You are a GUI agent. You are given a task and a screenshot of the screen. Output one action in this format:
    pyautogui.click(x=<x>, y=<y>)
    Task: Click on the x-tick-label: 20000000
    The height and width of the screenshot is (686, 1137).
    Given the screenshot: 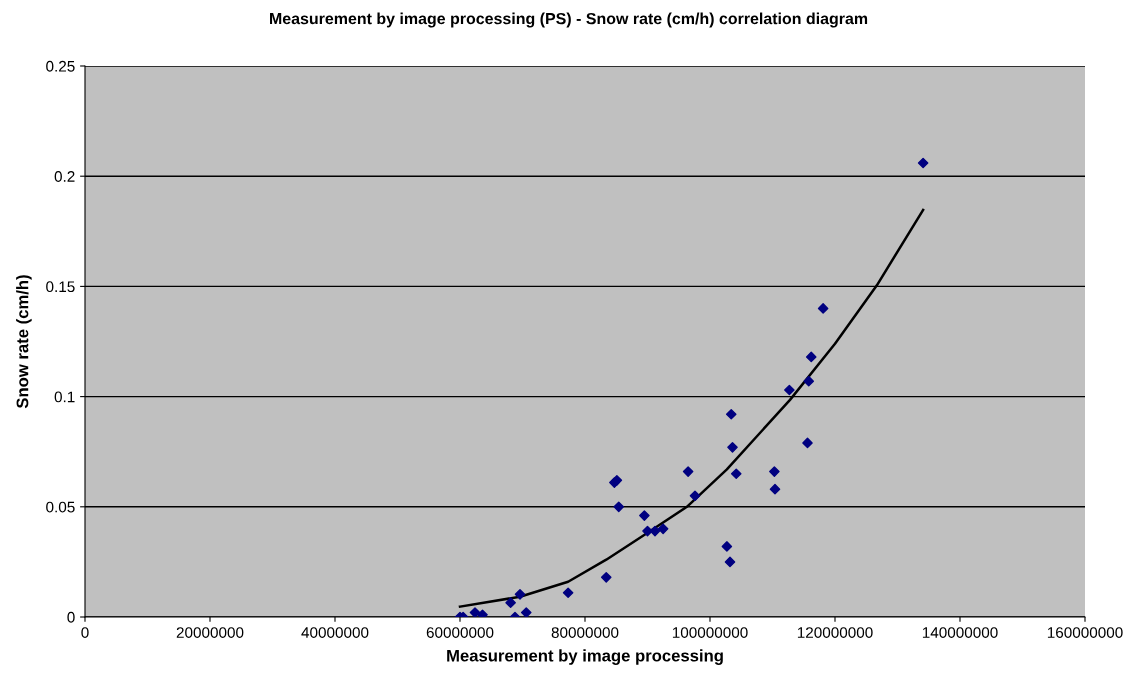 What is the action you would take?
    pyautogui.click(x=210, y=632)
    